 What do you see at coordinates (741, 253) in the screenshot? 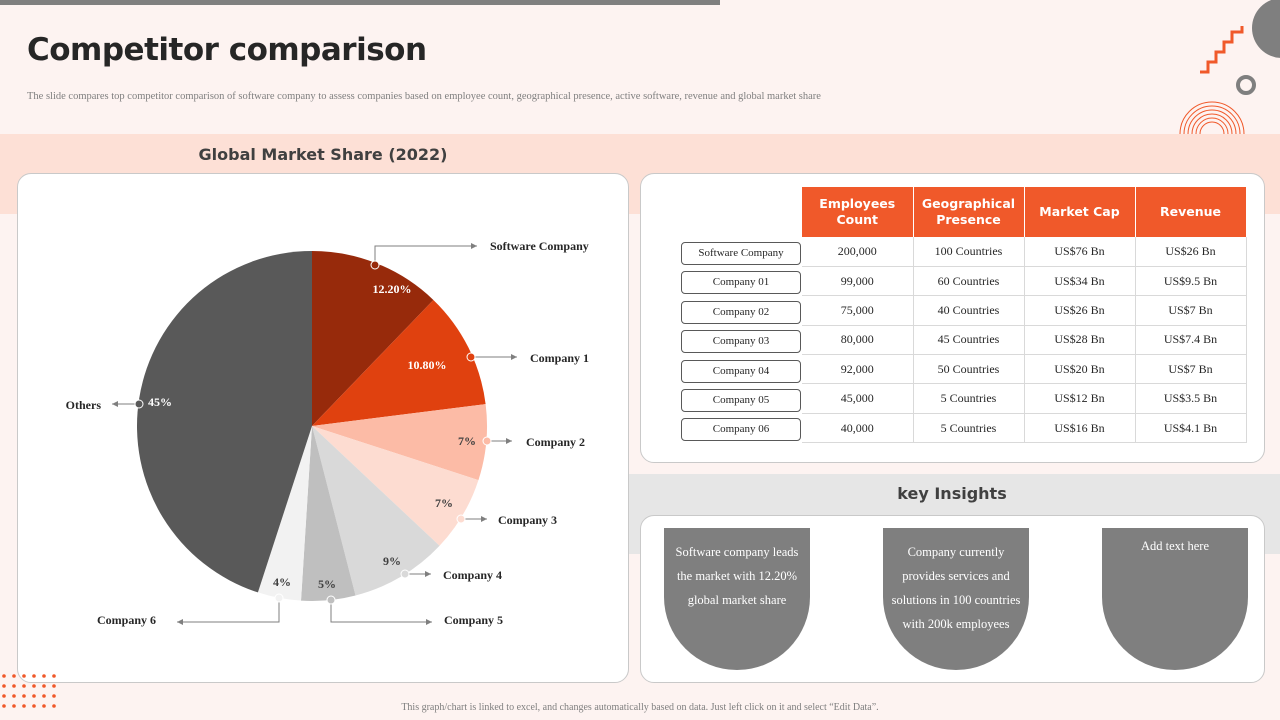
I see `row-label: Software Company` at bounding box center [741, 253].